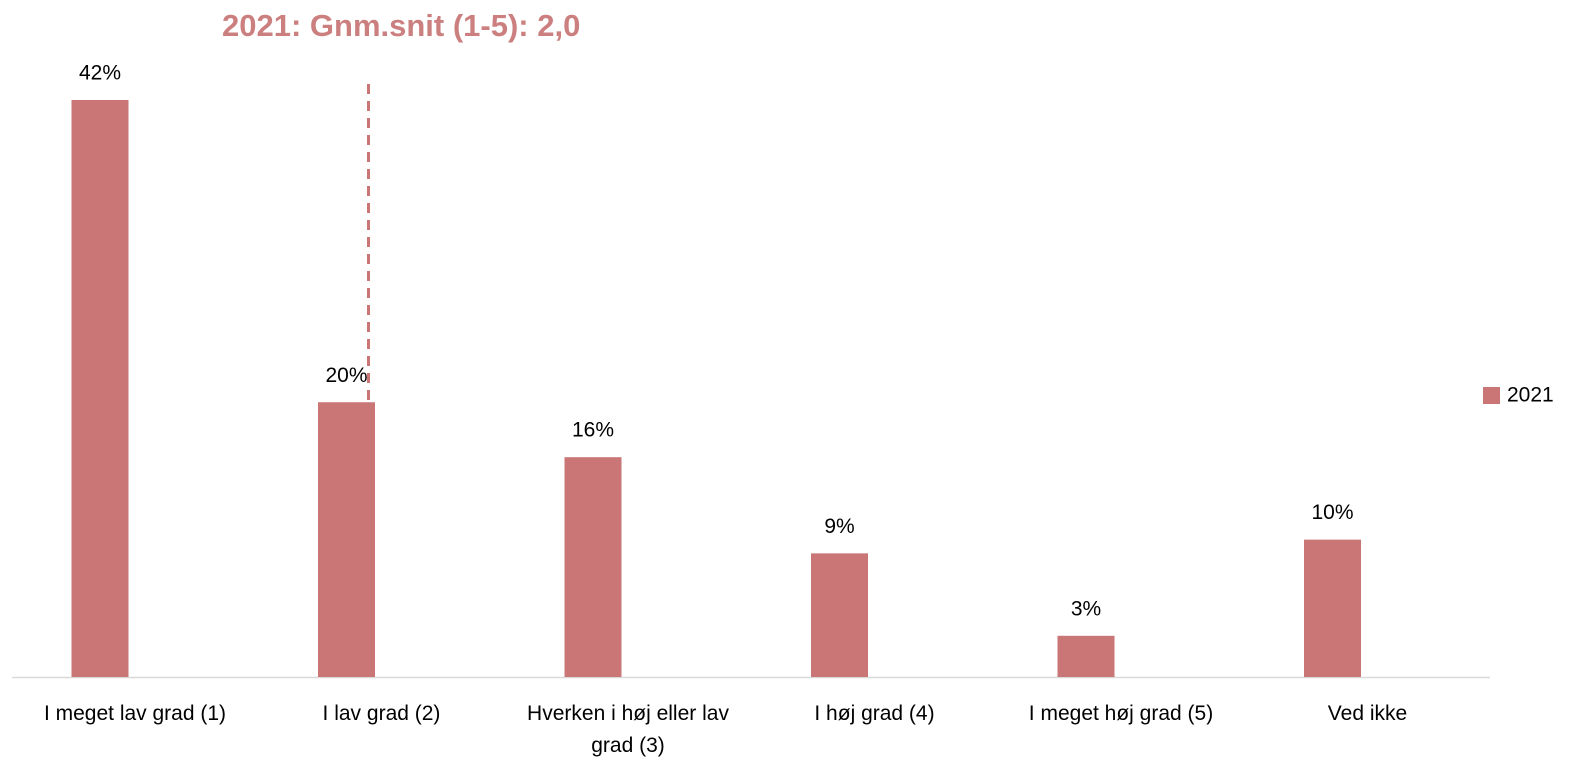 The height and width of the screenshot is (767, 1587). Describe the element at coordinates (1121, 713) in the screenshot. I see `x-tick-label: I meget høj grad (5)` at that location.